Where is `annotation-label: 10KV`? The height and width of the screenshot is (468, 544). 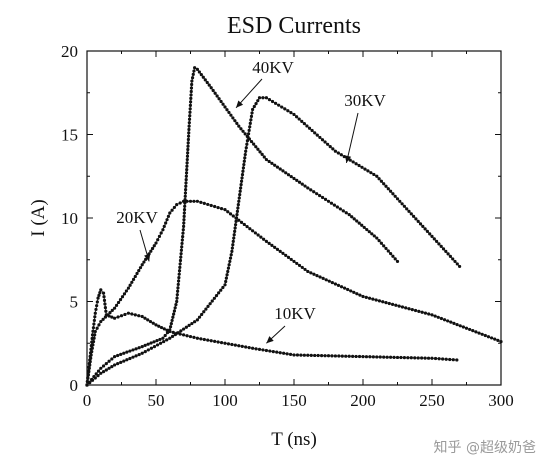
annotation-label: 10KV is located at coordinates (295, 313).